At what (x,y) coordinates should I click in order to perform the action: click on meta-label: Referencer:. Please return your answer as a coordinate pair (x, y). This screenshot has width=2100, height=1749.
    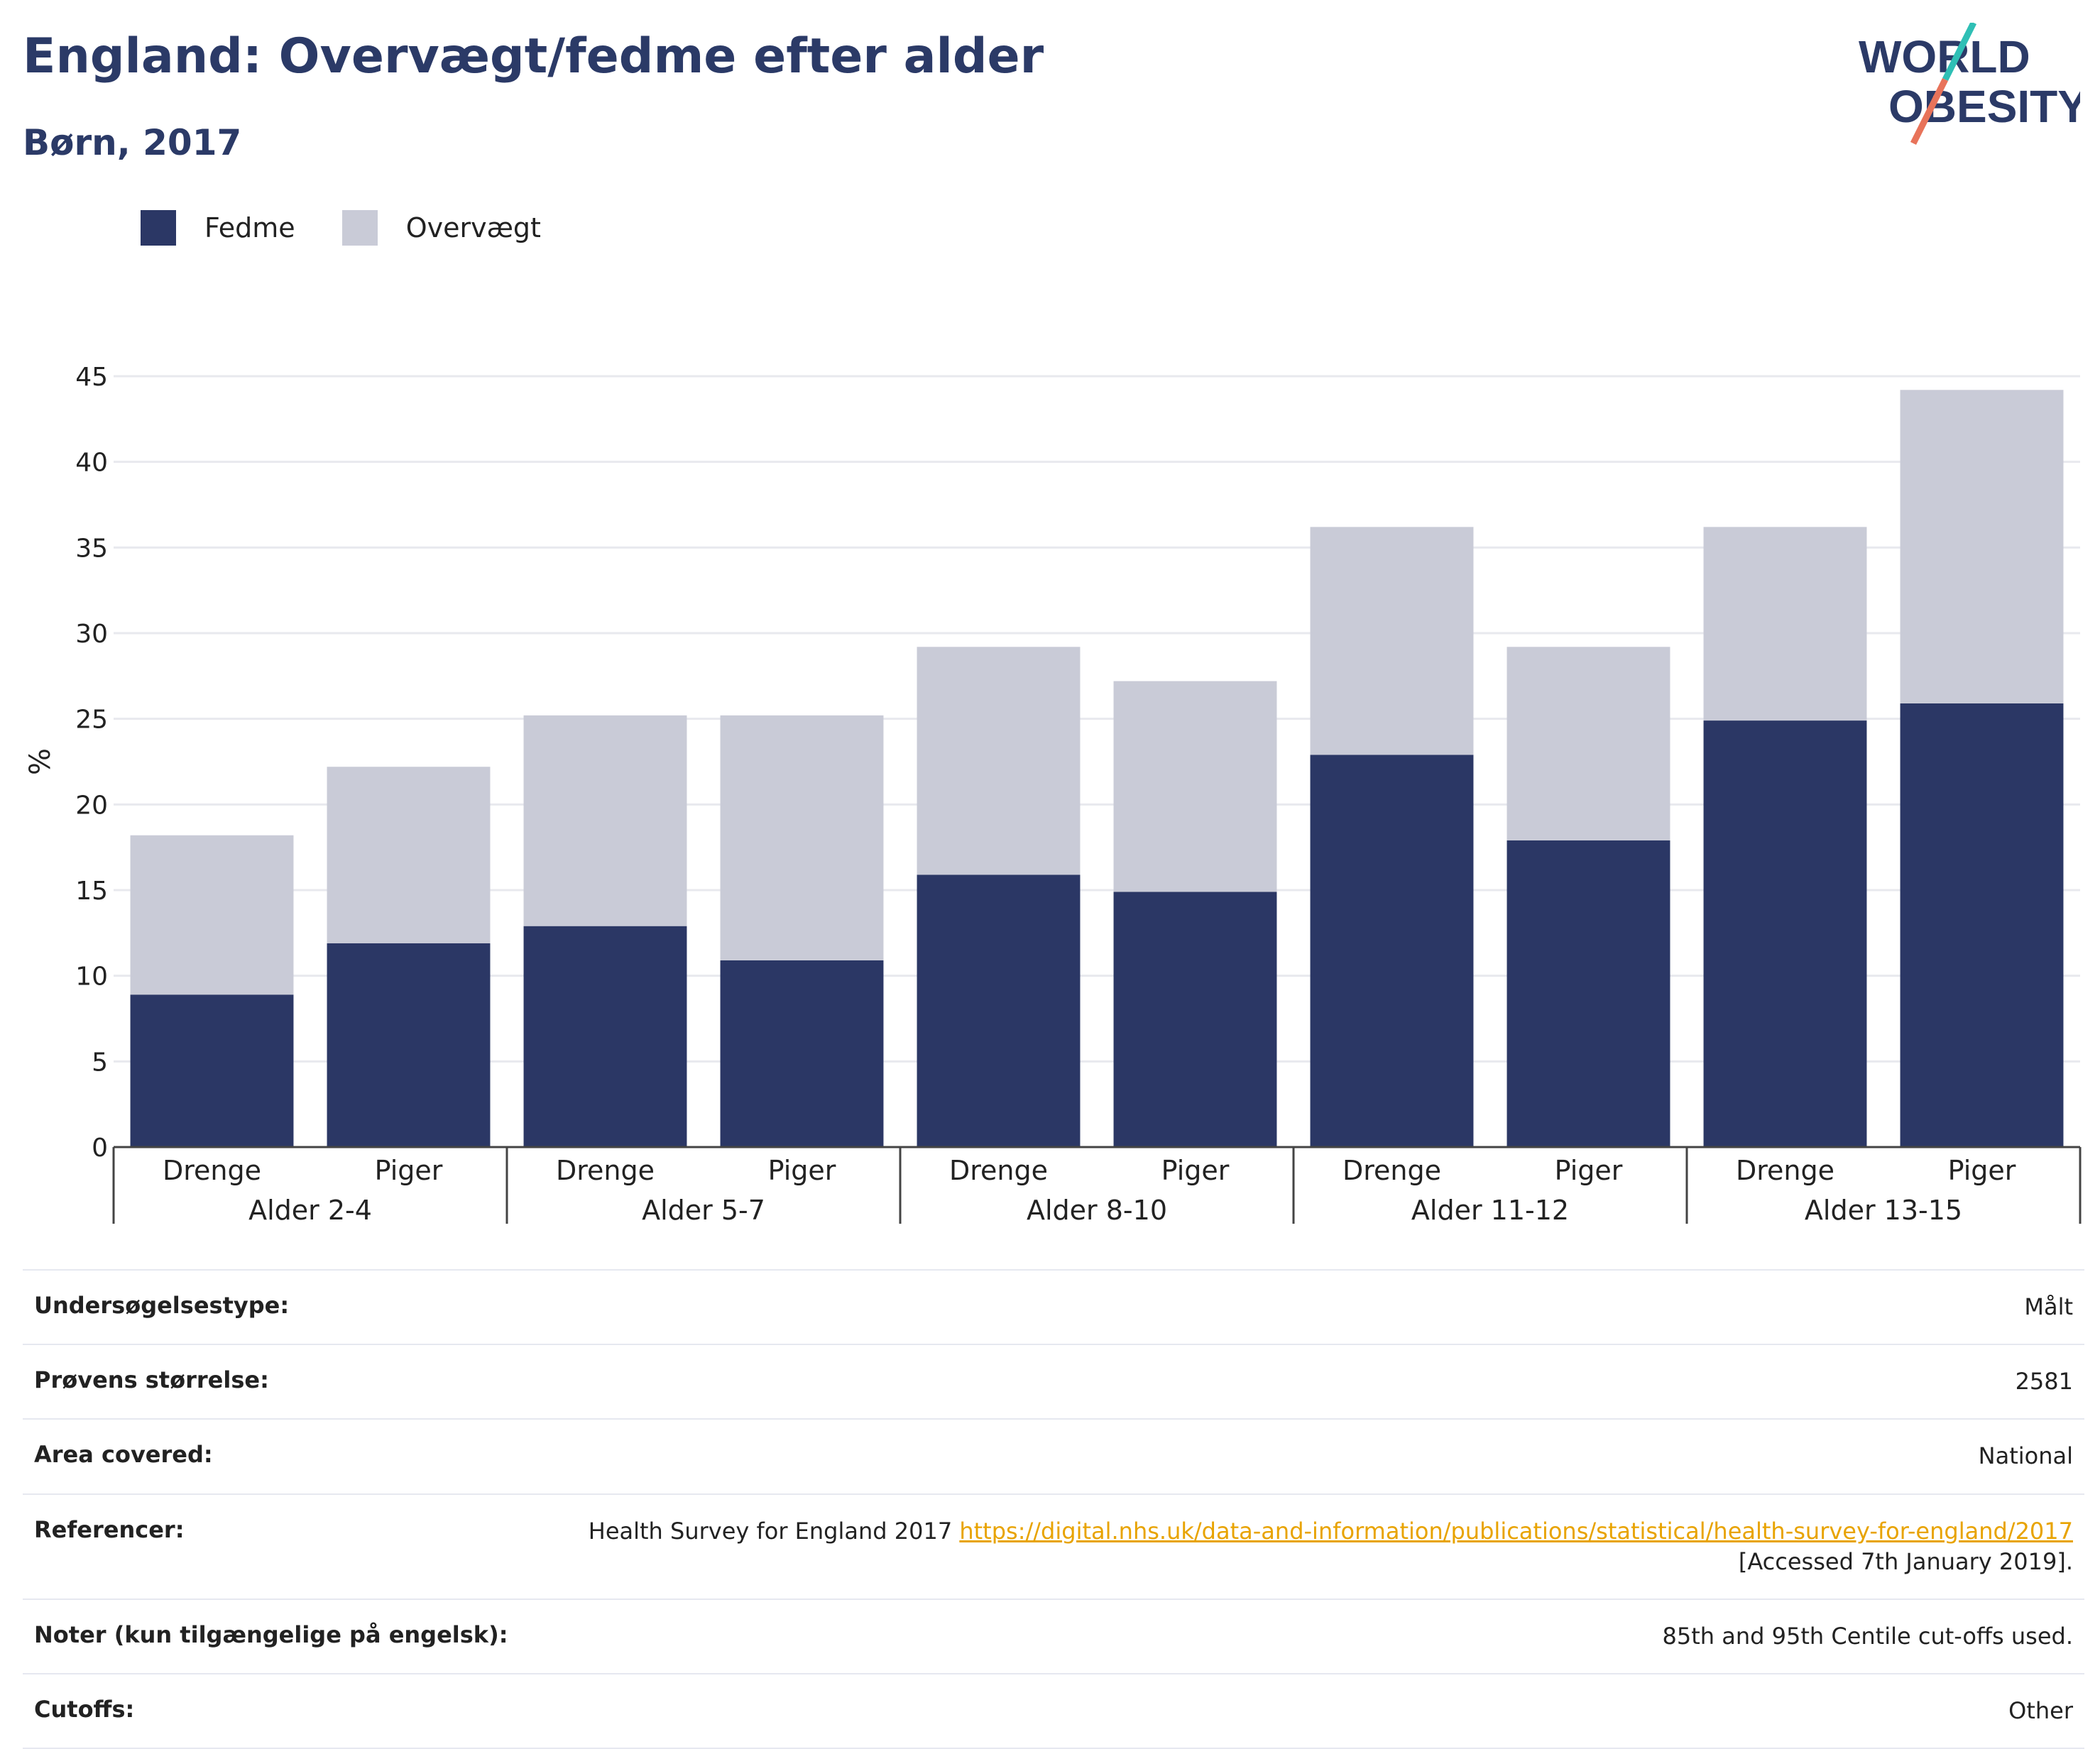
    Looking at the image, I should click on (109, 1529).